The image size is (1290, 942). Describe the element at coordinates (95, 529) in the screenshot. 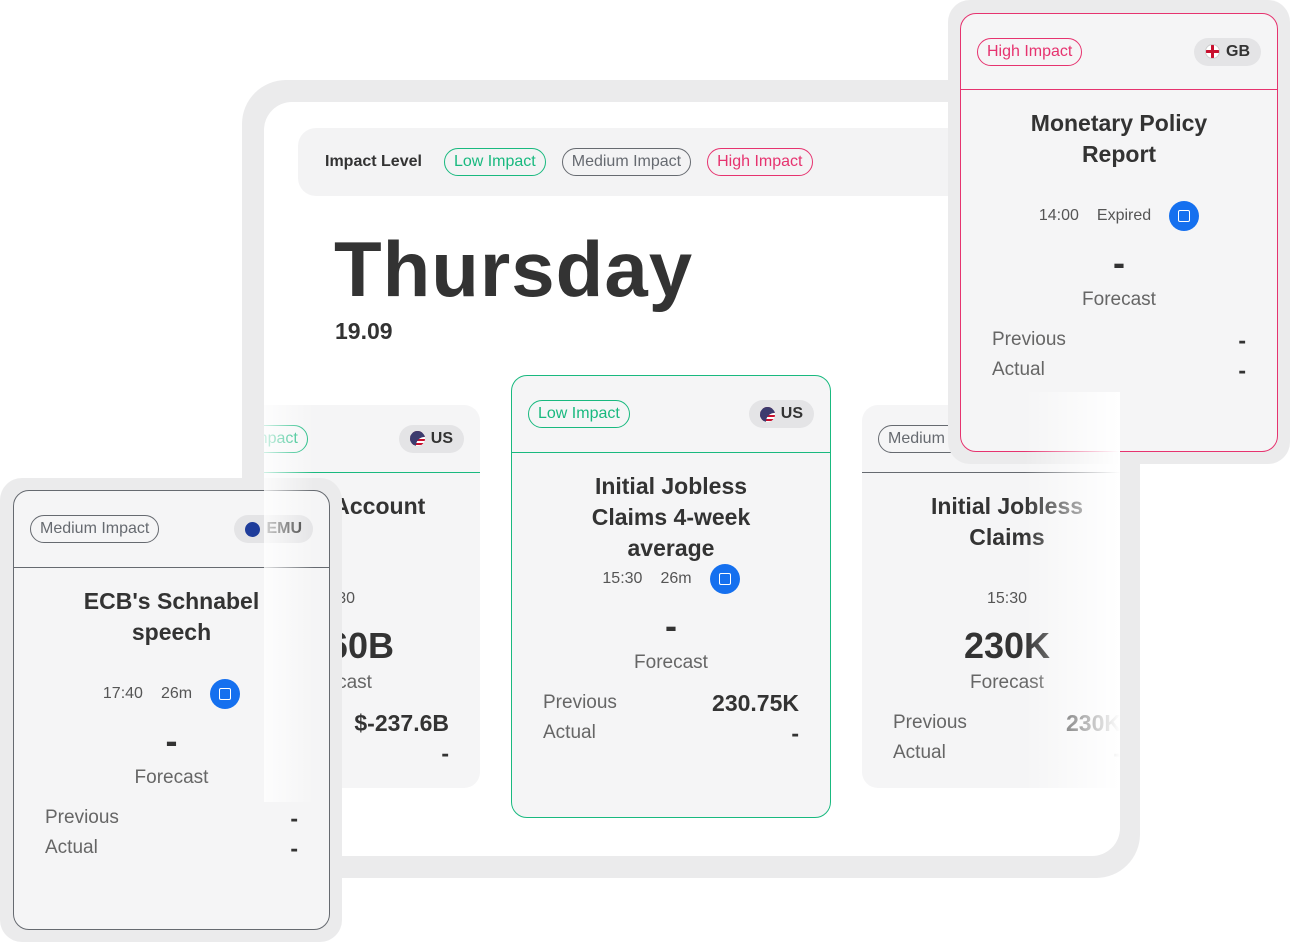

I see `impact-badge: Medium Impact` at that location.